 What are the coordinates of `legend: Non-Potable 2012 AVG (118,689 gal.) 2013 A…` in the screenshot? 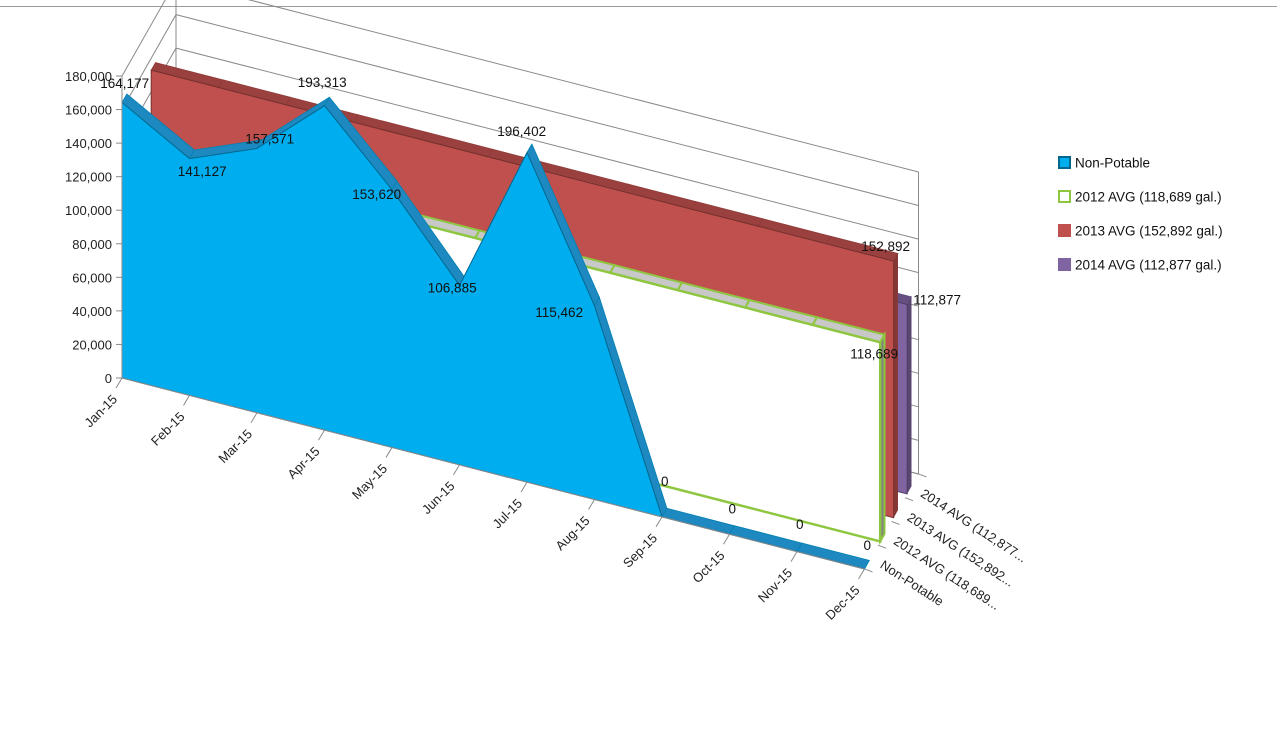 It's located at (1140, 214).